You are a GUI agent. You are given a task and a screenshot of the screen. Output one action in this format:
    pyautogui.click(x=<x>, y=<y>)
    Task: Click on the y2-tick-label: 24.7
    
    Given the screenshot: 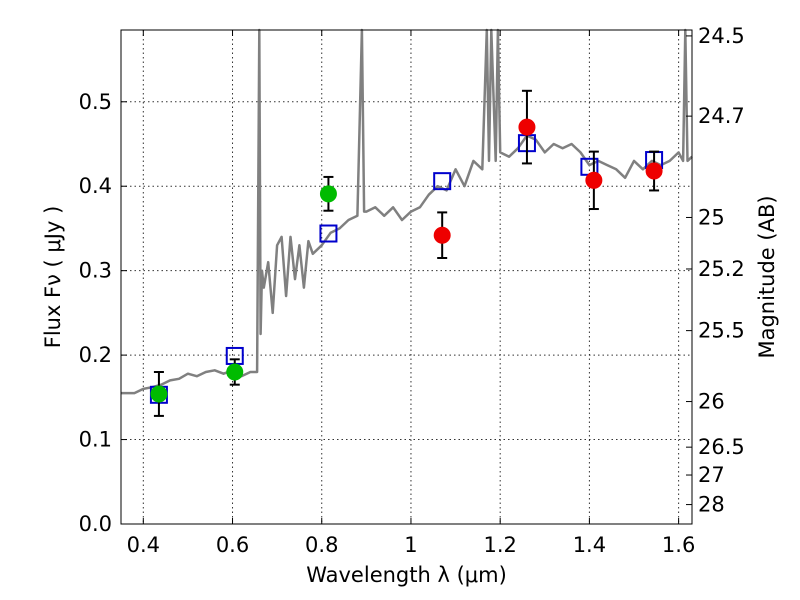 What is the action you would take?
    pyautogui.click(x=721, y=116)
    